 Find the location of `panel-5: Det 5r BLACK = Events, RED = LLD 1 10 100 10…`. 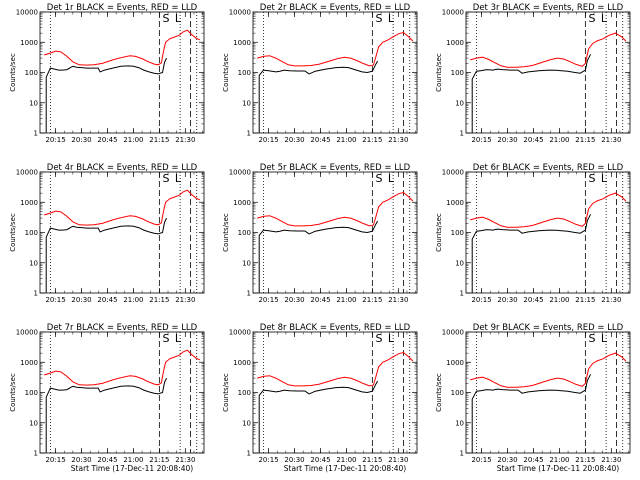

panel-5: Det 5r BLACK = Events, RED = LLD 1 10 100 10… is located at coordinates (320, 233).